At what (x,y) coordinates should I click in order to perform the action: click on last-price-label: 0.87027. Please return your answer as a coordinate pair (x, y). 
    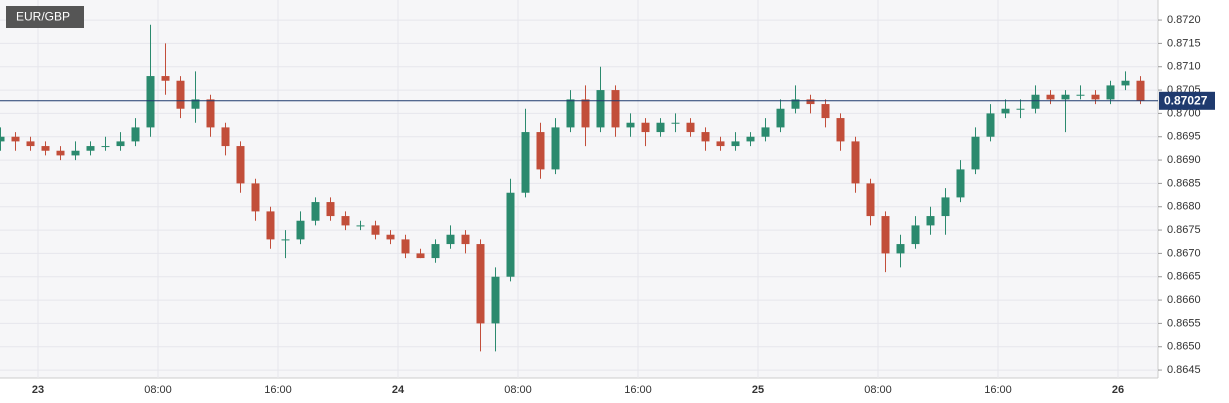
    Looking at the image, I should click on (1186, 100).